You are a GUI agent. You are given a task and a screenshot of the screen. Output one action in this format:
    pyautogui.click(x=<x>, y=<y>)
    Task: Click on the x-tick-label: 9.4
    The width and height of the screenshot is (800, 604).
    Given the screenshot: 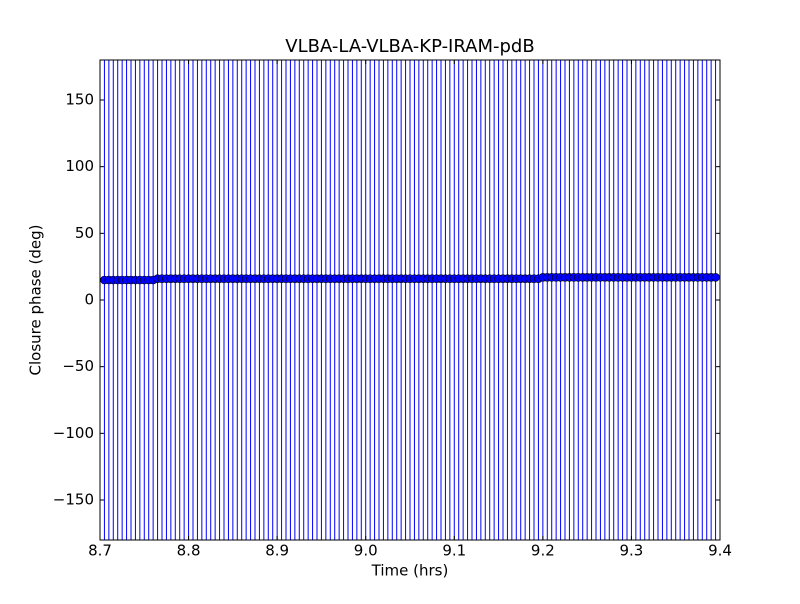 What is the action you would take?
    pyautogui.click(x=720, y=551)
    